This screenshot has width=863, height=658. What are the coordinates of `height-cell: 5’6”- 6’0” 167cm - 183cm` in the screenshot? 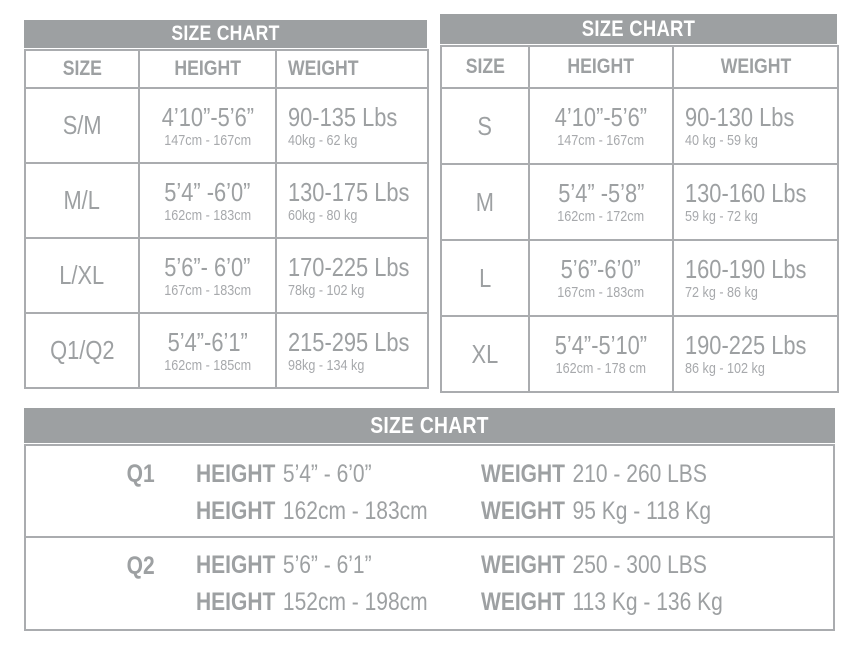 It's located at (207, 275).